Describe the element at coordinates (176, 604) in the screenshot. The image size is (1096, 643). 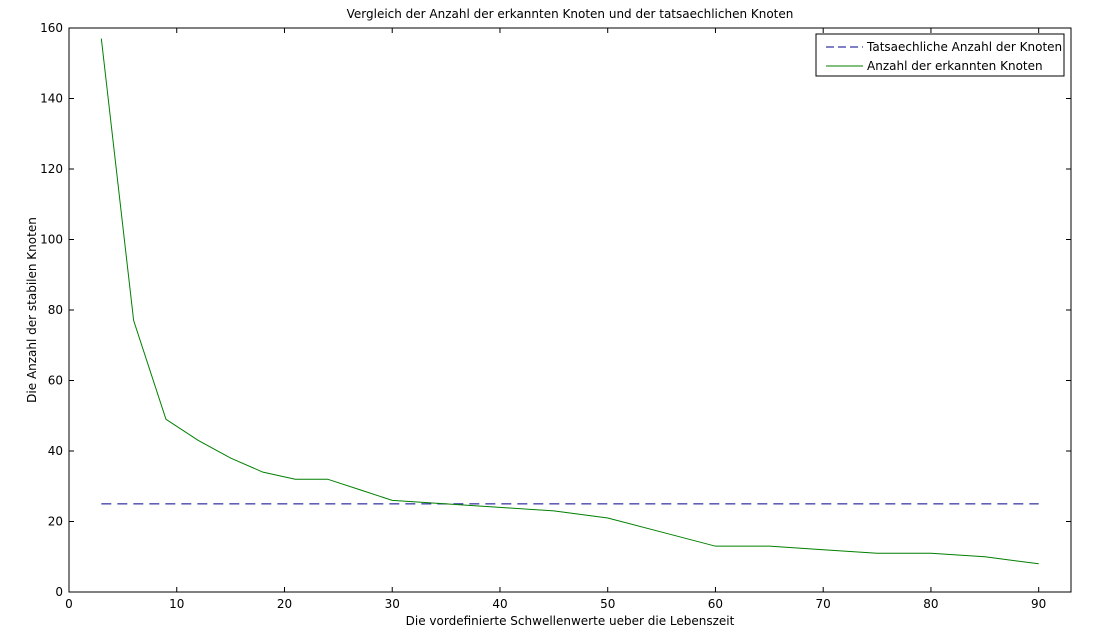
I see `x-tick-label: 10` at that location.